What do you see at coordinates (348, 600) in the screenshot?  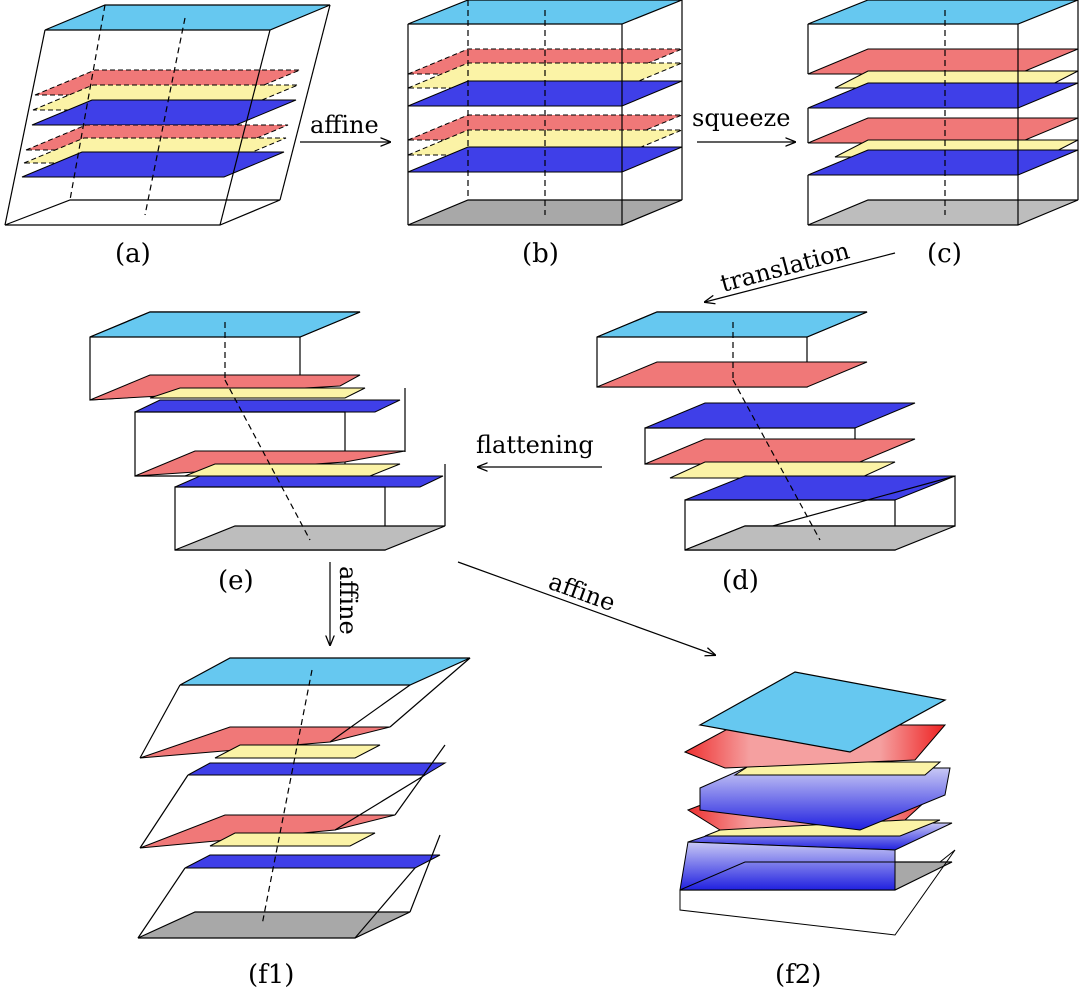 I see `op-e-to-f1: affine` at bounding box center [348, 600].